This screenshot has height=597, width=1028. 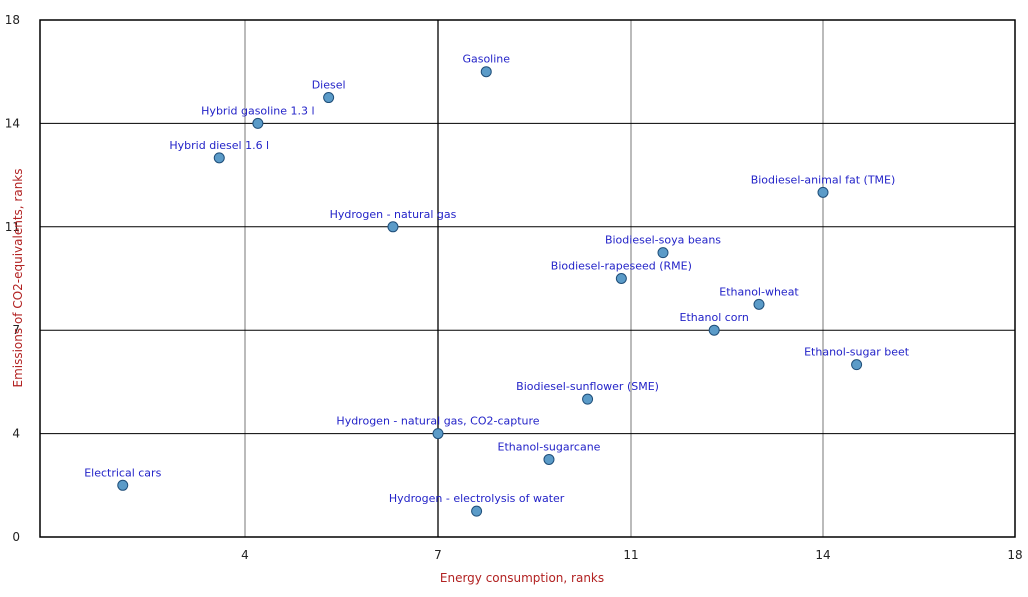 What do you see at coordinates (16, 537) in the screenshot?
I see `y-tick-label: 0` at bounding box center [16, 537].